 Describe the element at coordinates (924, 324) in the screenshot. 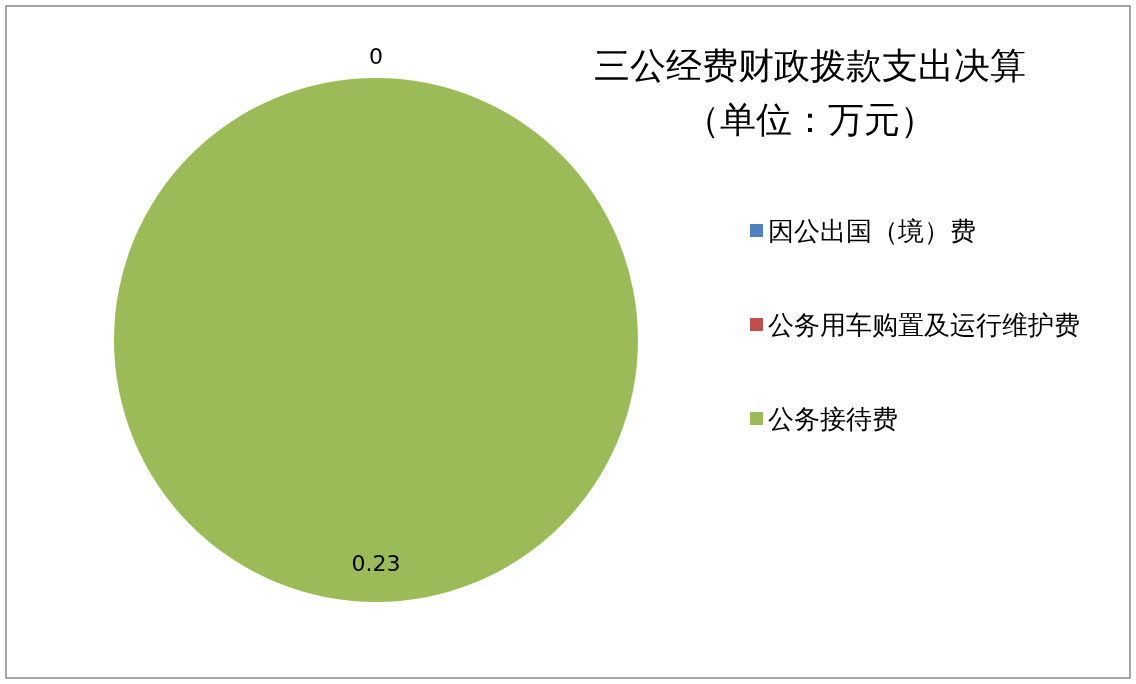

I see `legend-label: 公务用车购置及运行维护费` at that location.